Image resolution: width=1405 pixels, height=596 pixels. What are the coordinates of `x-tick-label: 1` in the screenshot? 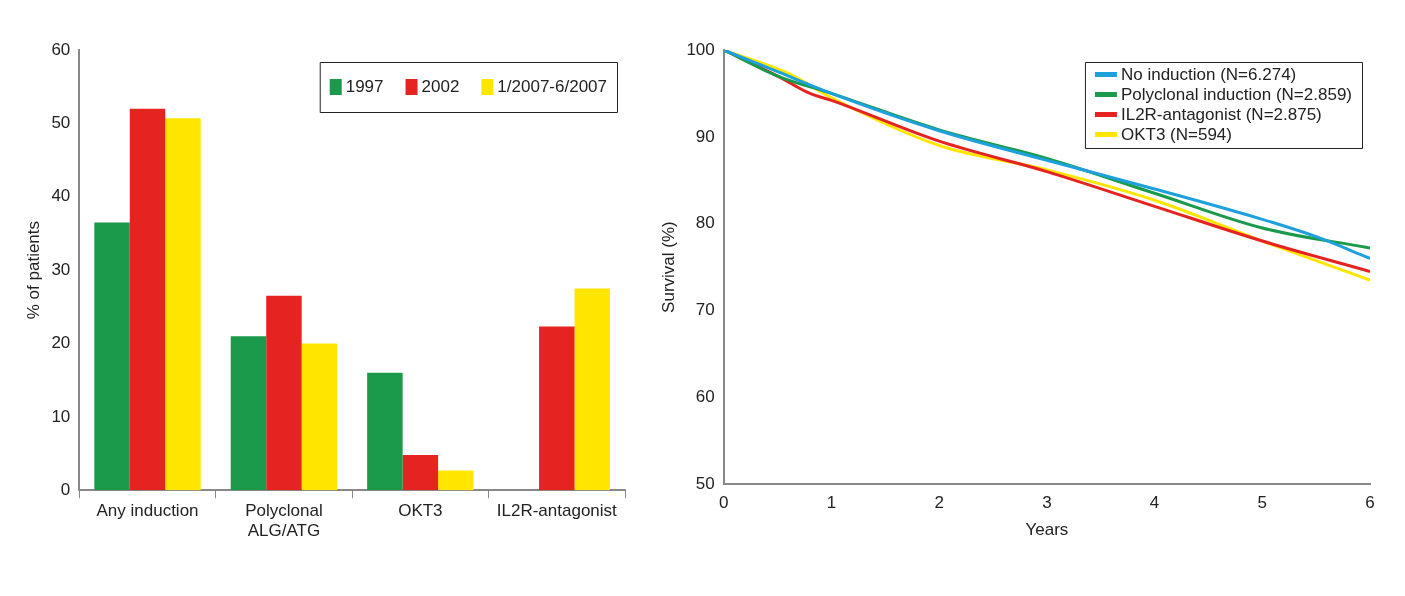 It's located at (831, 503).